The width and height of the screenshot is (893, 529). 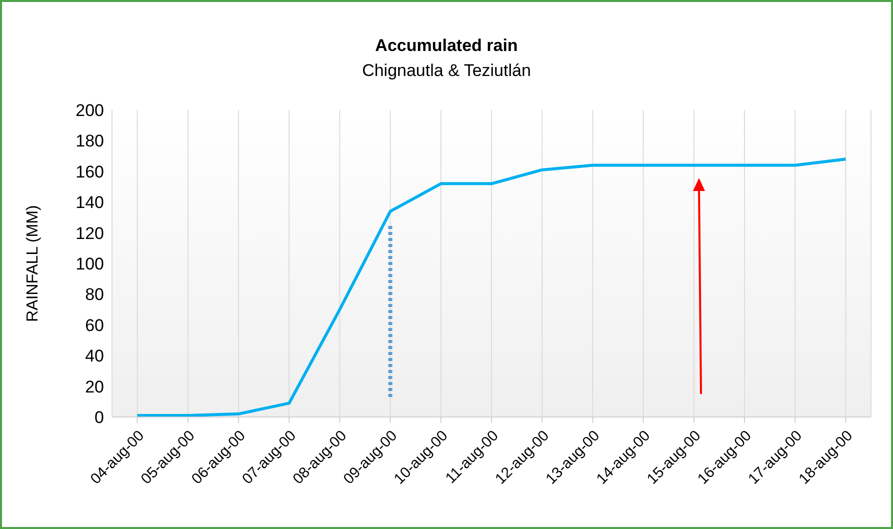 What do you see at coordinates (94, 386) in the screenshot?
I see `y-tick-label: 20` at bounding box center [94, 386].